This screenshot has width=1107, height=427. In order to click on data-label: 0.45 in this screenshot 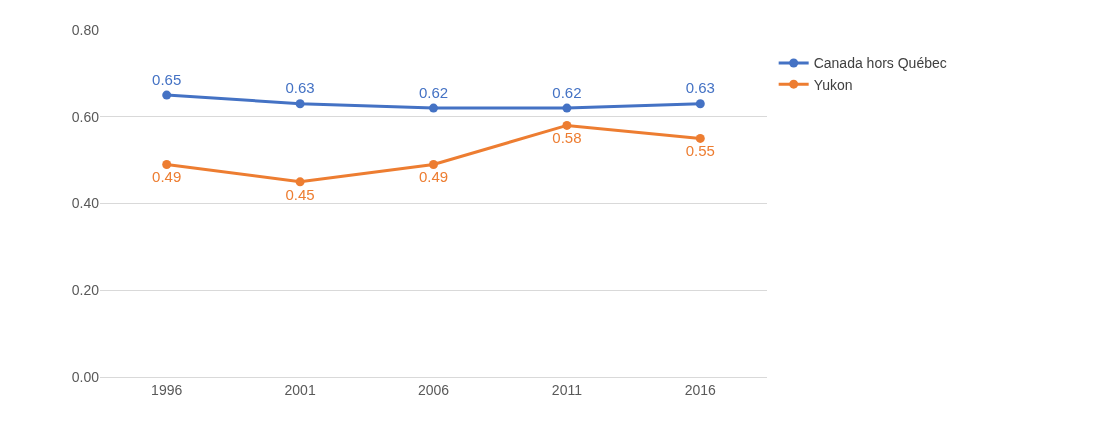, I will do `click(300, 194)`.